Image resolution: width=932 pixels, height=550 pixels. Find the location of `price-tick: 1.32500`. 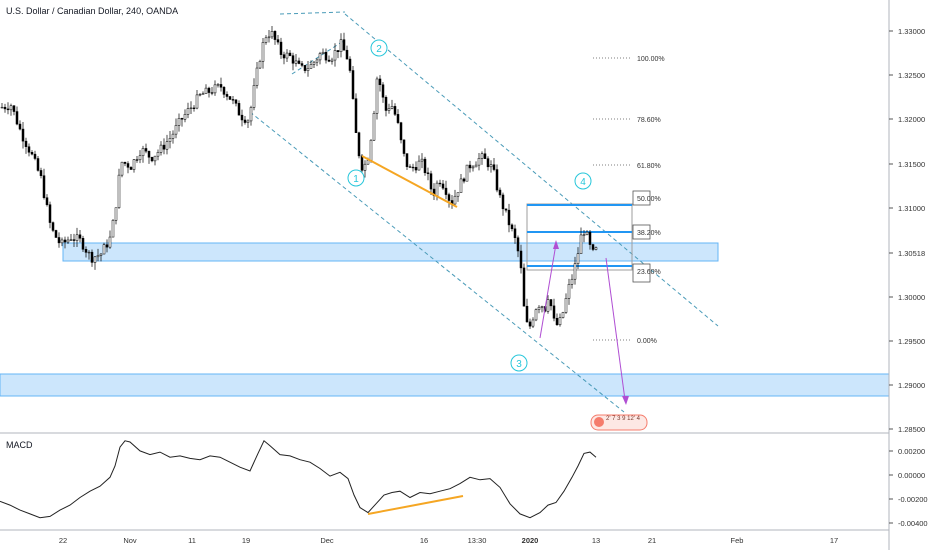

price-tick: 1.32500 is located at coordinates (911, 75).